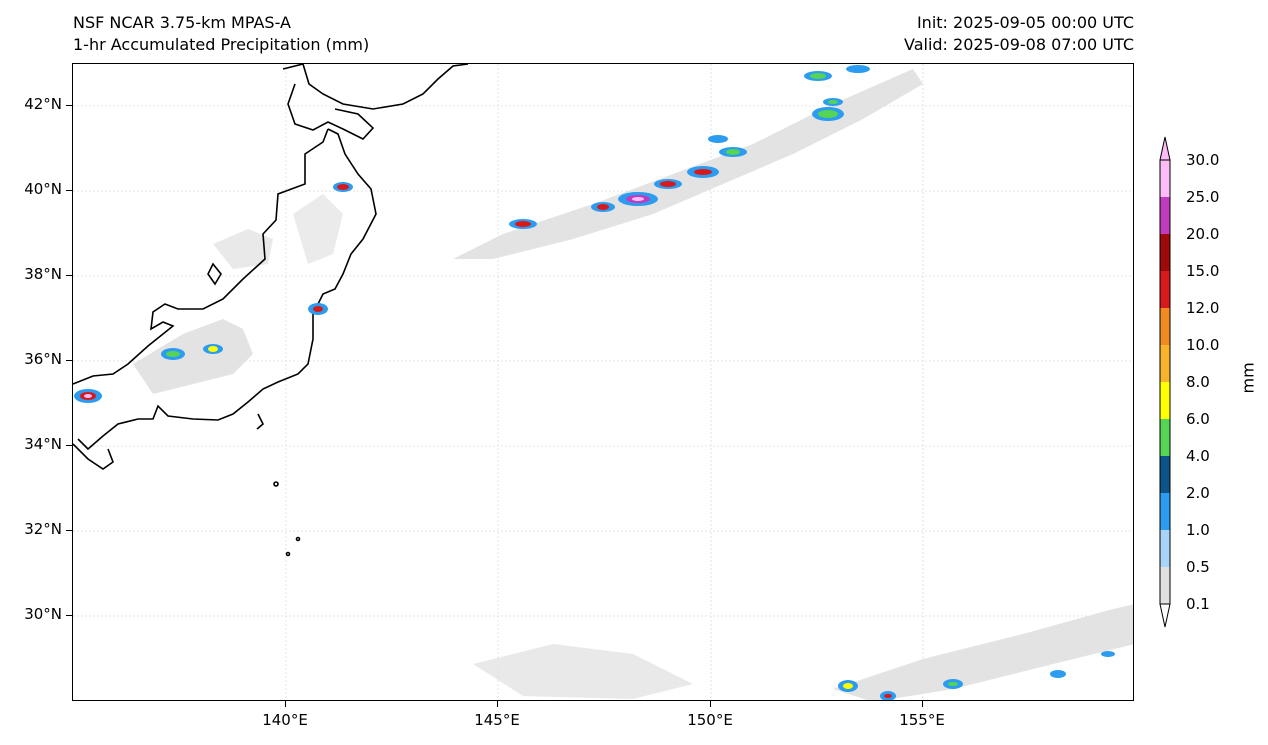  Describe the element at coordinates (1198, 530) in the screenshot. I see `colorbar-label-1: 1.0` at that location.